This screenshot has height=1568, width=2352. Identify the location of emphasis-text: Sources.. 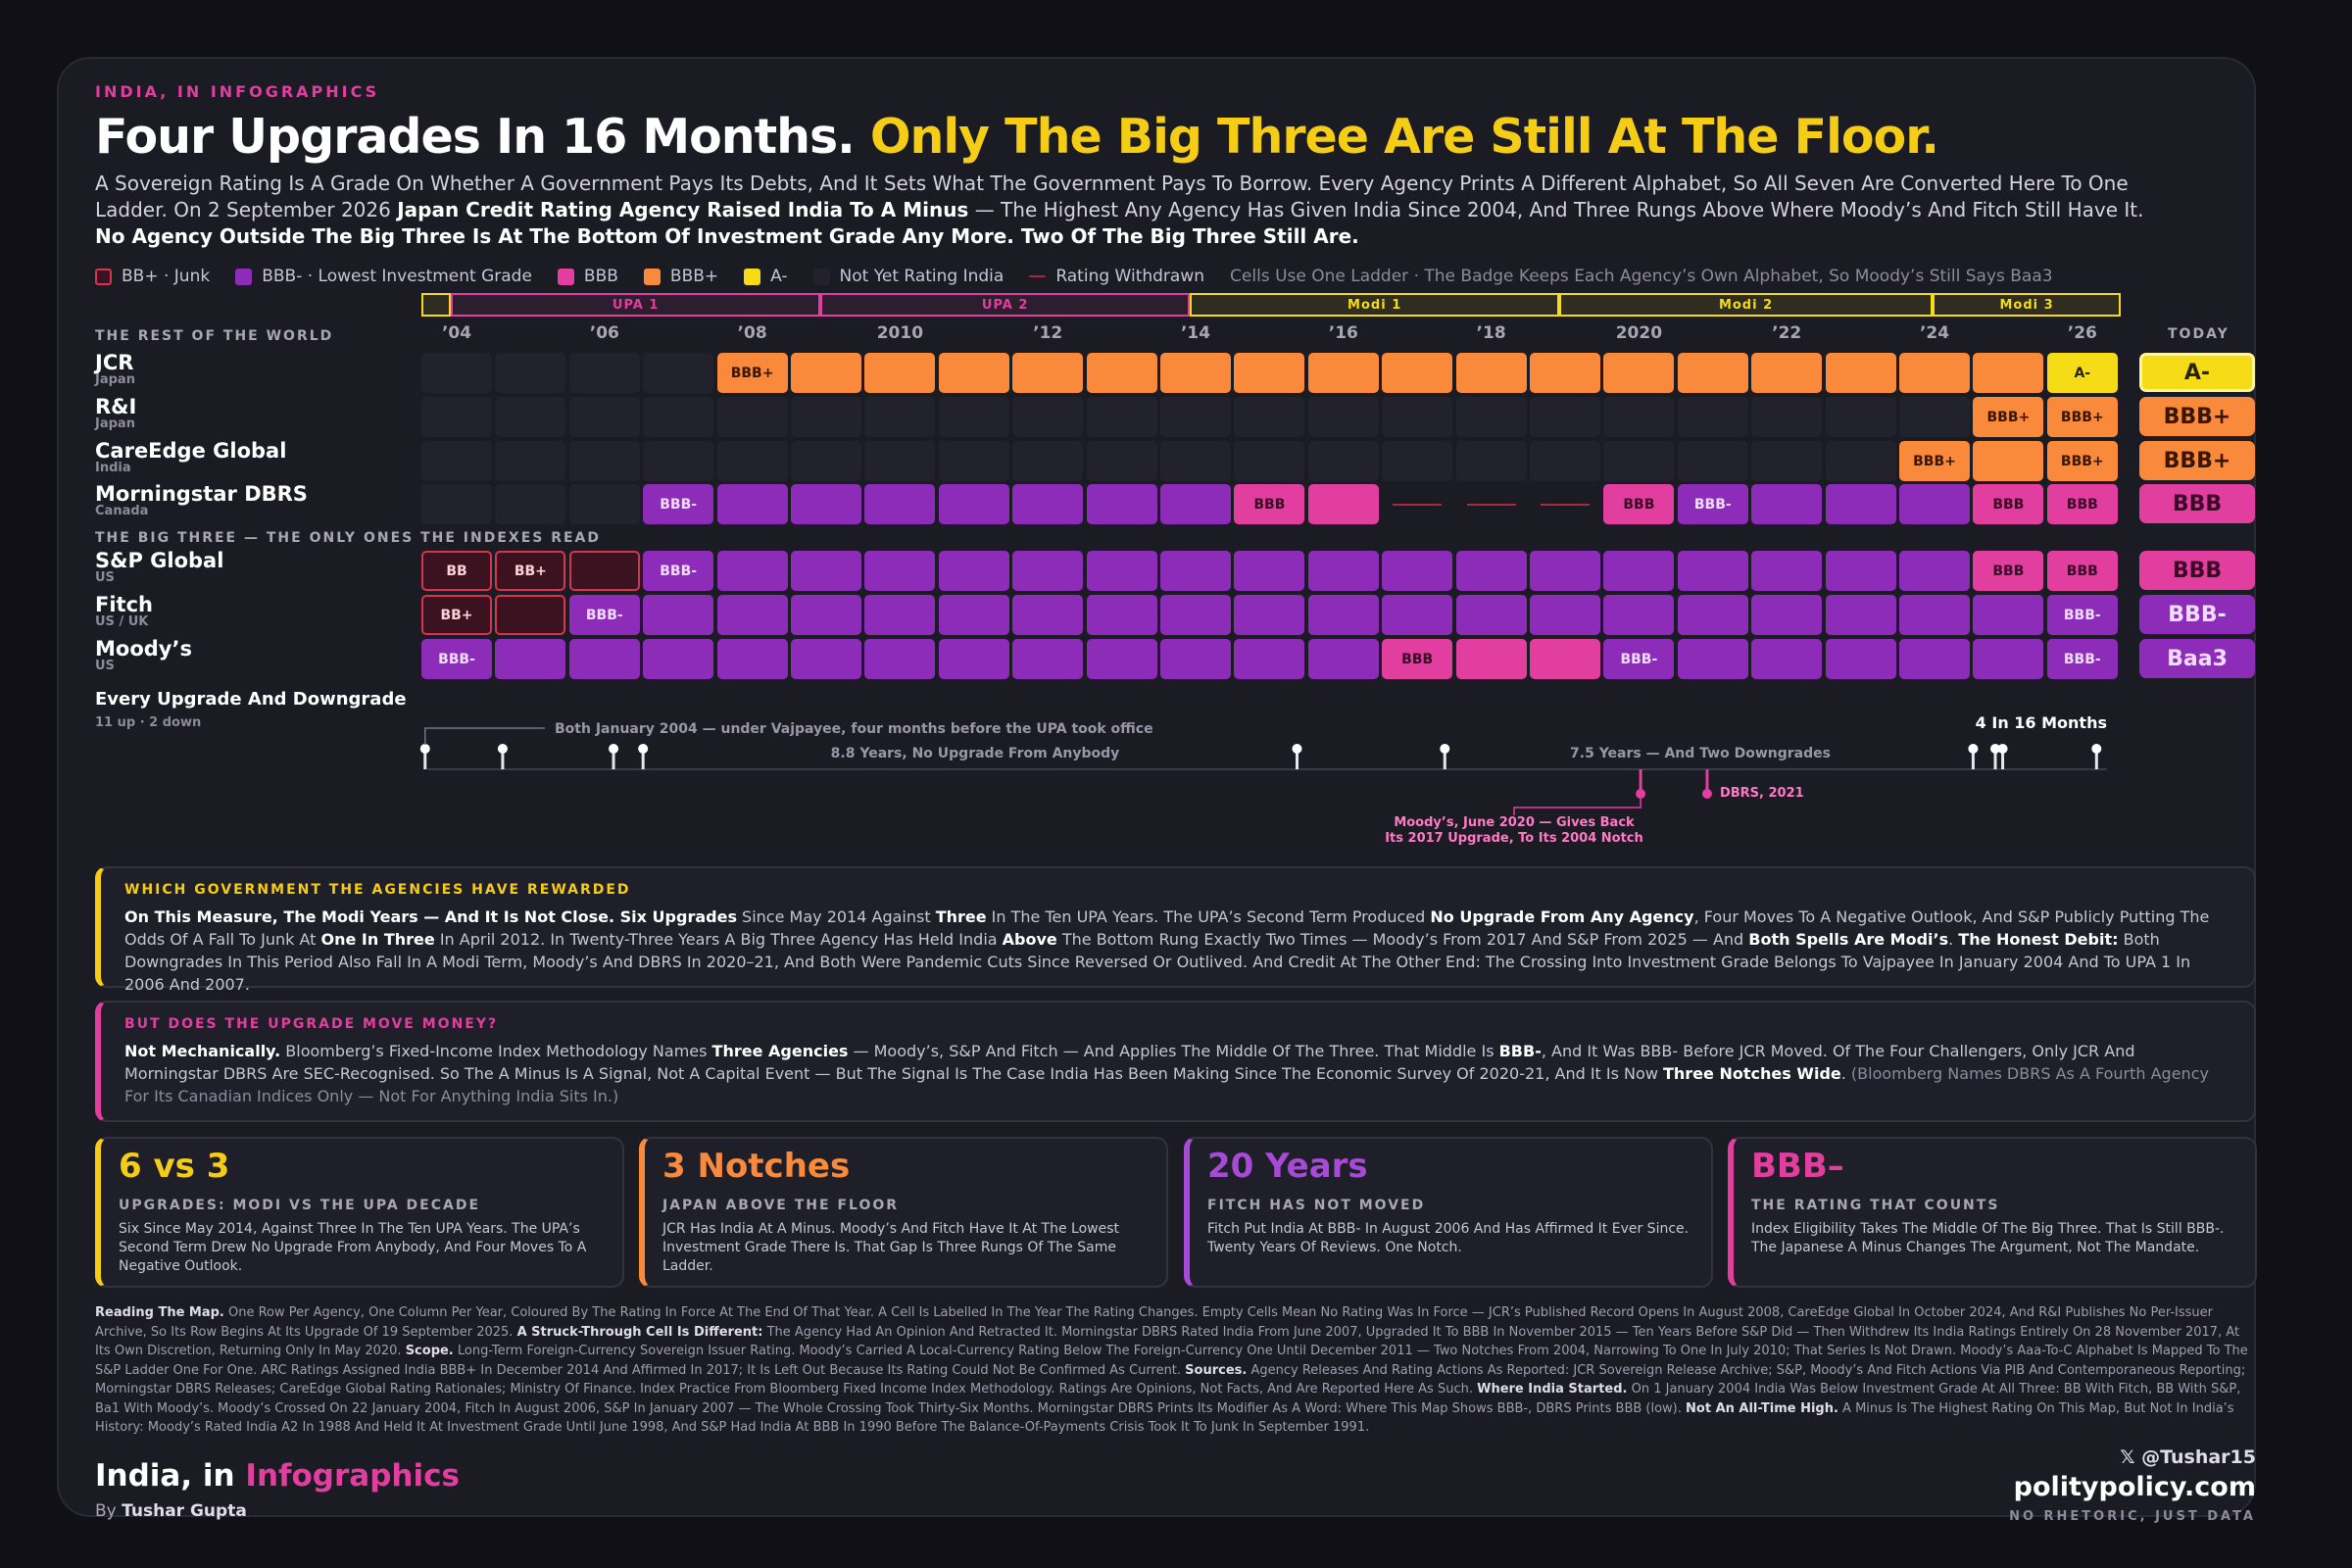
(1216, 1370).